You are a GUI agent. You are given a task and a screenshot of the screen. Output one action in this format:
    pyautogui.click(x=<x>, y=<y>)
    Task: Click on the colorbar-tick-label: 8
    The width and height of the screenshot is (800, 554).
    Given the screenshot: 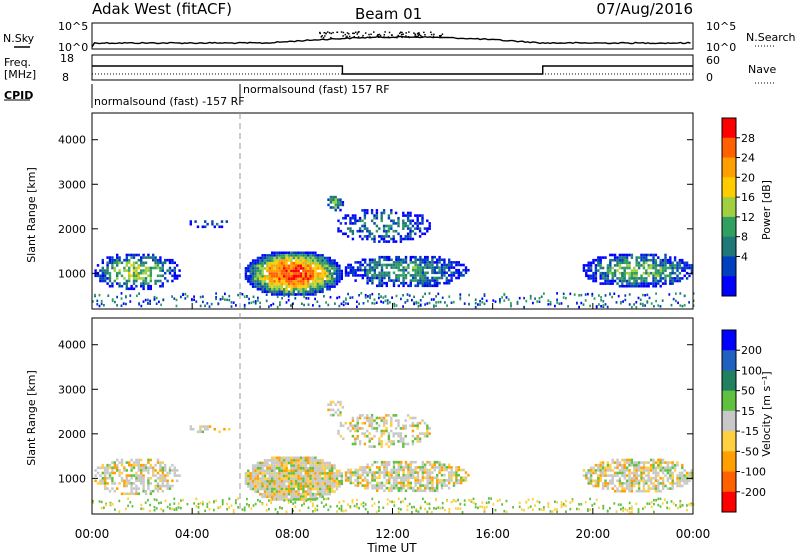 What is the action you would take?
    pyautogui.click(x=744, y=237)
    